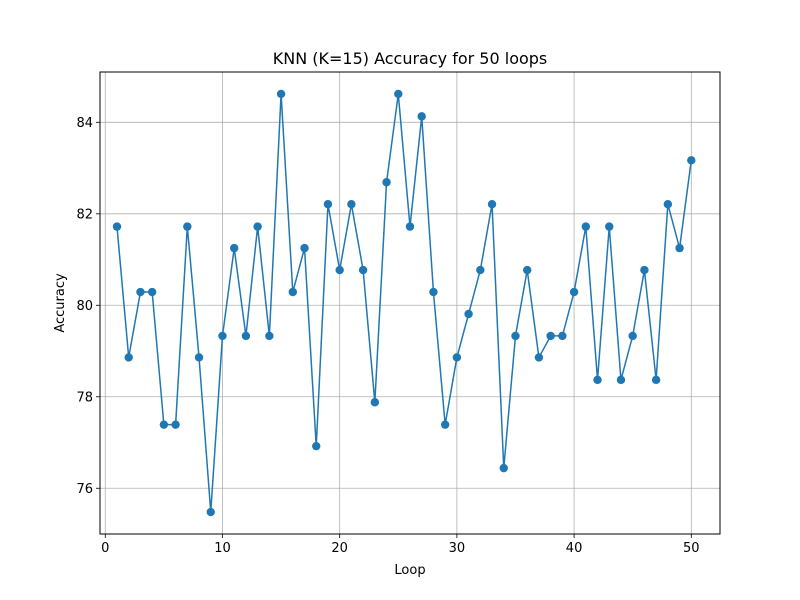 The width and height of the screenshot is (800, 600). What do you see at coordinates (84, 489) in the screenshot?
I see `y-tick-label: 76` at bounding box center [84, 489].